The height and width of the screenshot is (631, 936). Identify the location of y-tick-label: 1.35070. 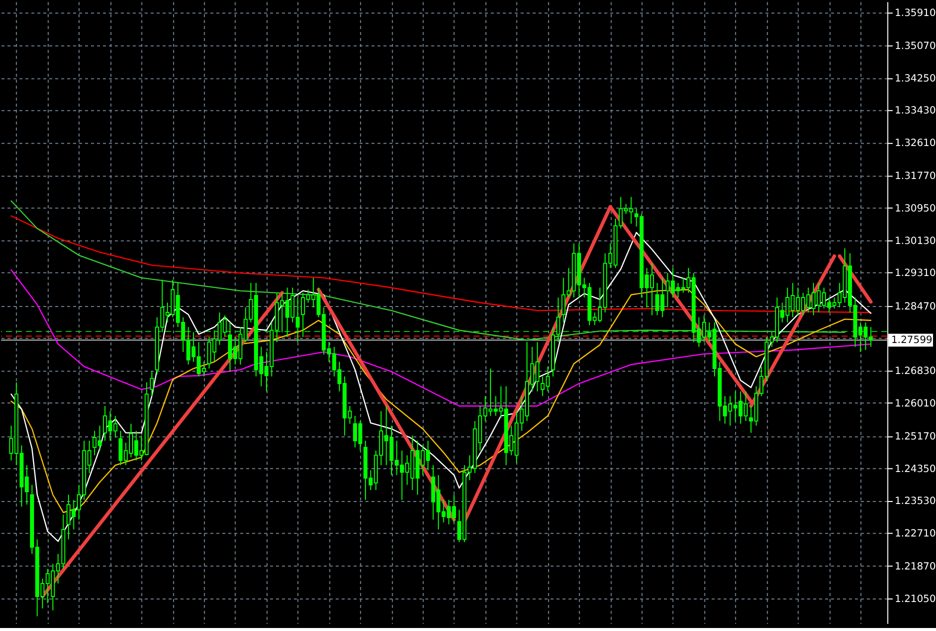
(915, 46).